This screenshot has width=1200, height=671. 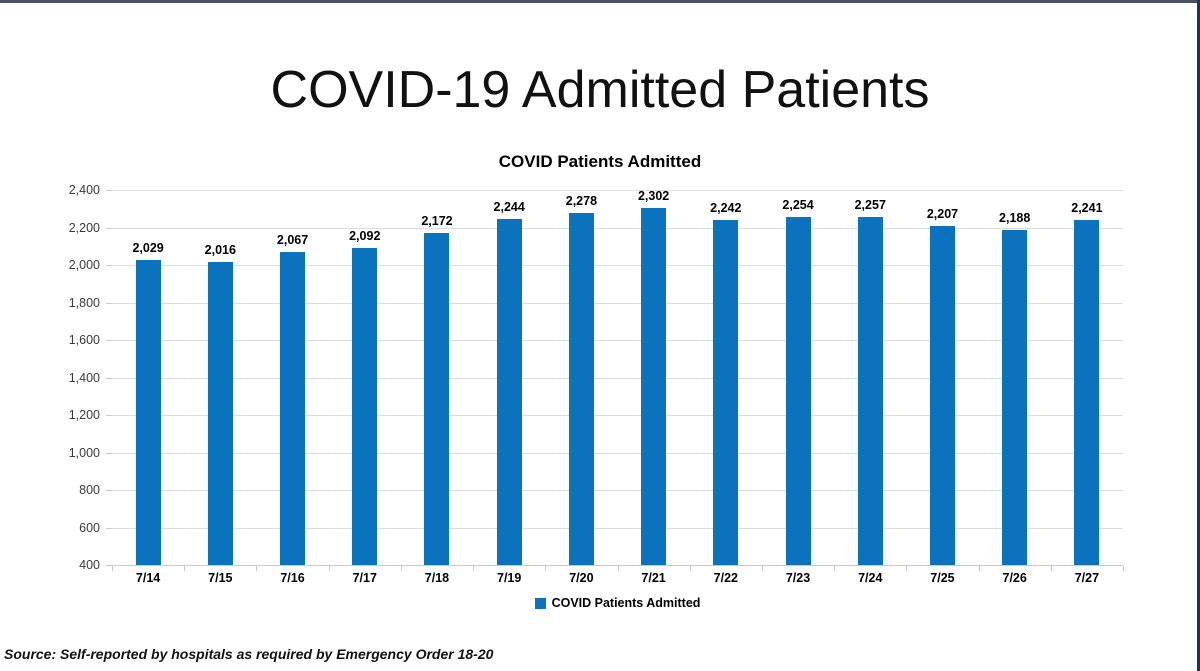 I want to click on x-tick-label: 7/14, so click(x=148, y=578).